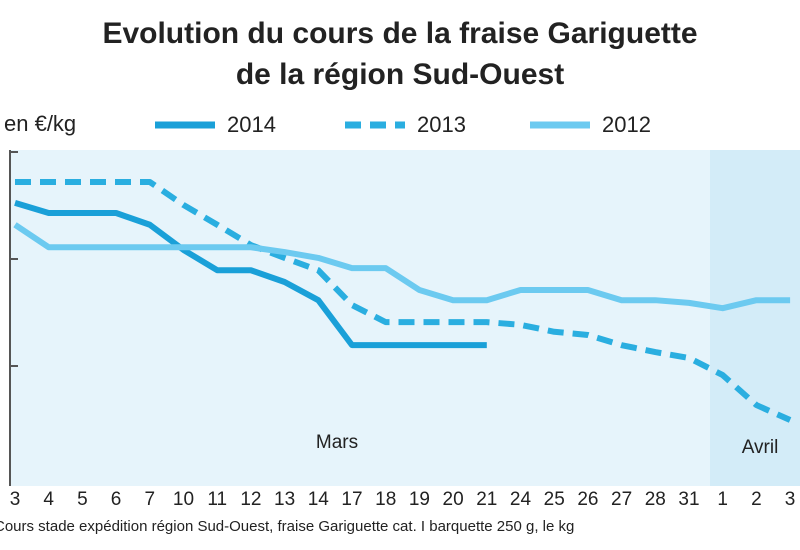  What do you see at coordinates (150, 499) in the screenshot?
I see `x-tick-label: 7` at bounding box center [150, 499].